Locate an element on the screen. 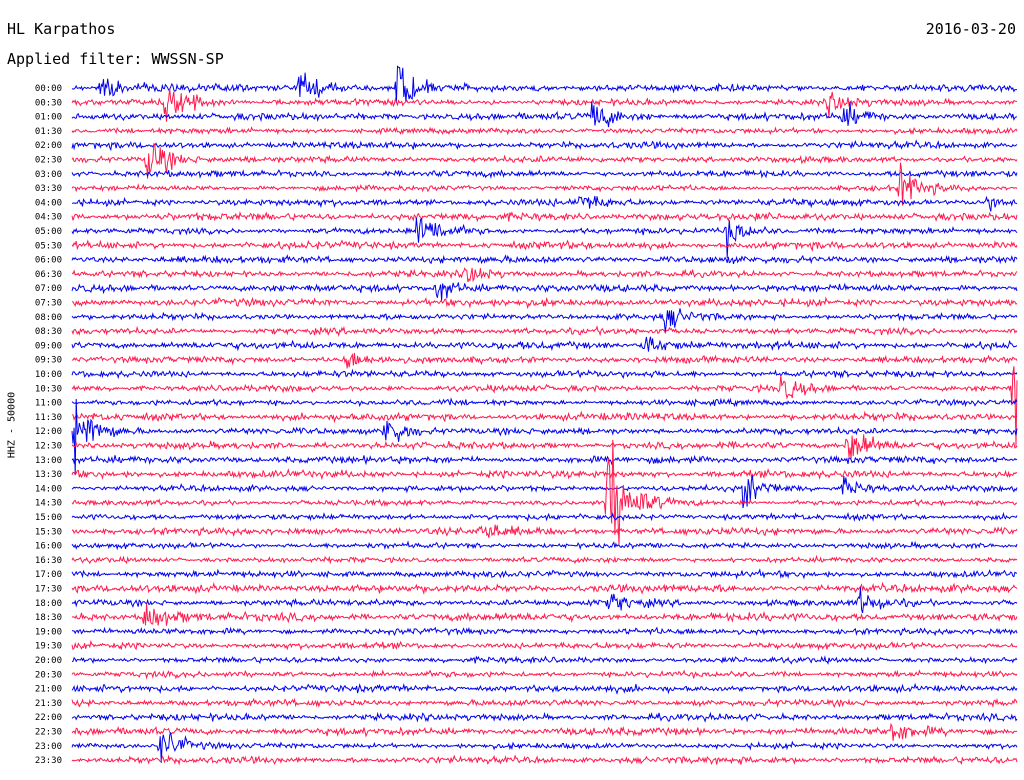 Image resolution: width=1024 pixels, height=780 pixels. time-tick-label: 13:00 is located at coordinates (48, 461).